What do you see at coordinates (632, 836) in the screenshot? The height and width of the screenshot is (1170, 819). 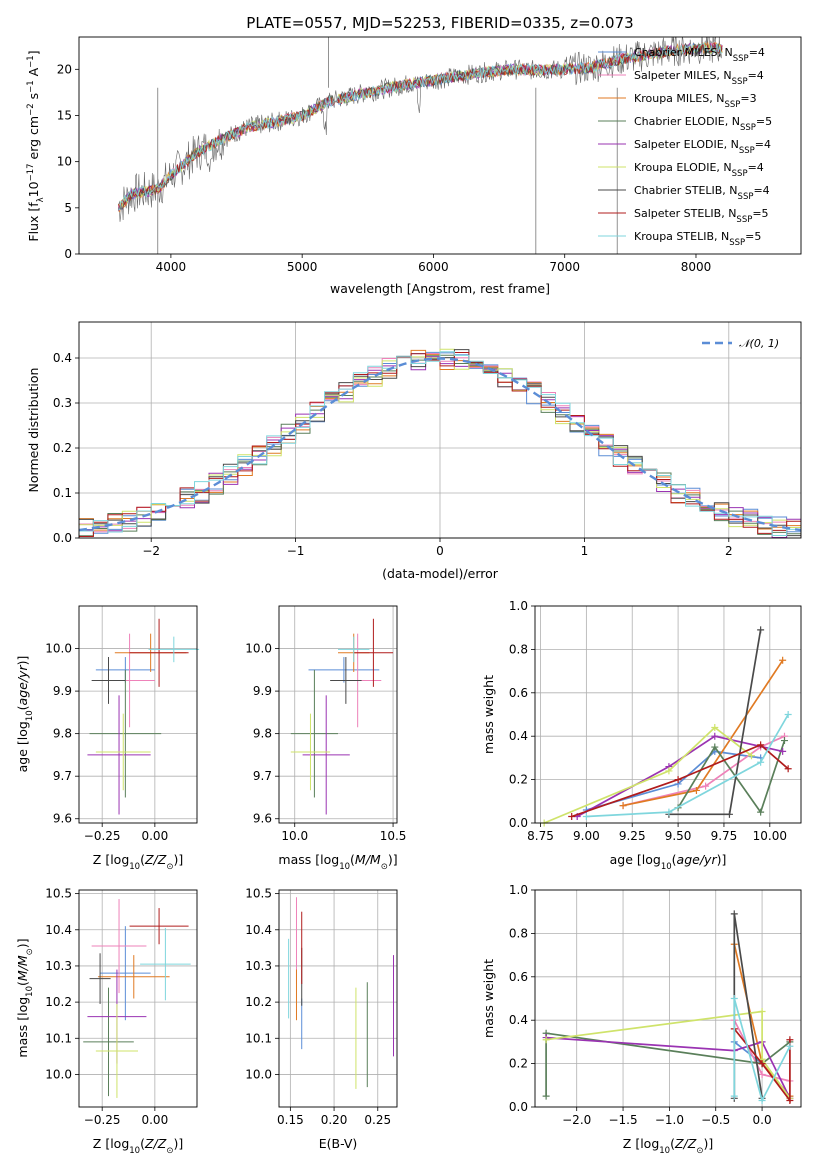 I see `x-tick-label: 9.25` at bounding box center [632, 836].